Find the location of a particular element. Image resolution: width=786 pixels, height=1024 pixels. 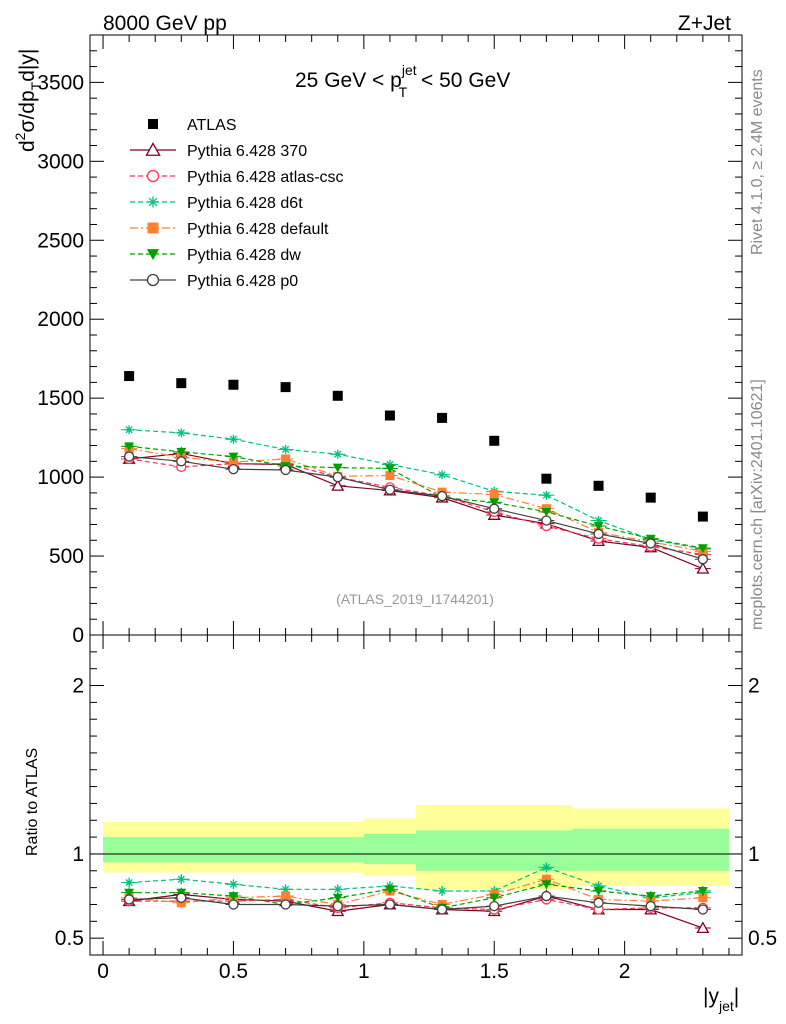

ratio-ytick-label-right: 2 is located at coordinates (754, 686).